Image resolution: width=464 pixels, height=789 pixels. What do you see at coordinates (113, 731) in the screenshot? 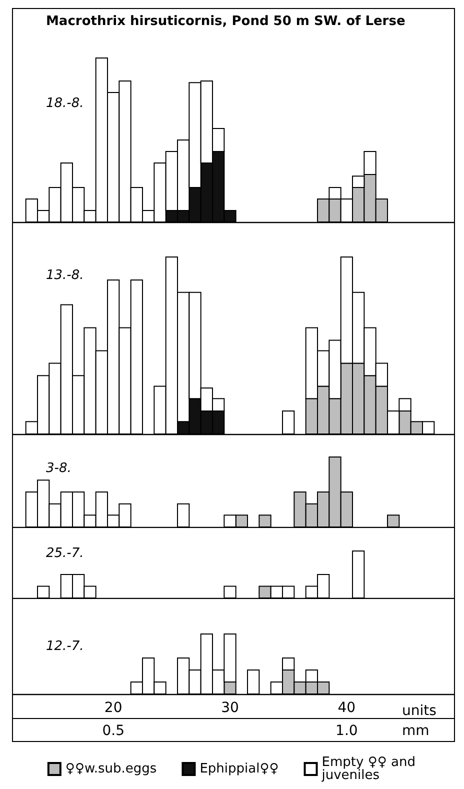
I see `x2-tick-label: 0.5` at bounding box center [113, 731].